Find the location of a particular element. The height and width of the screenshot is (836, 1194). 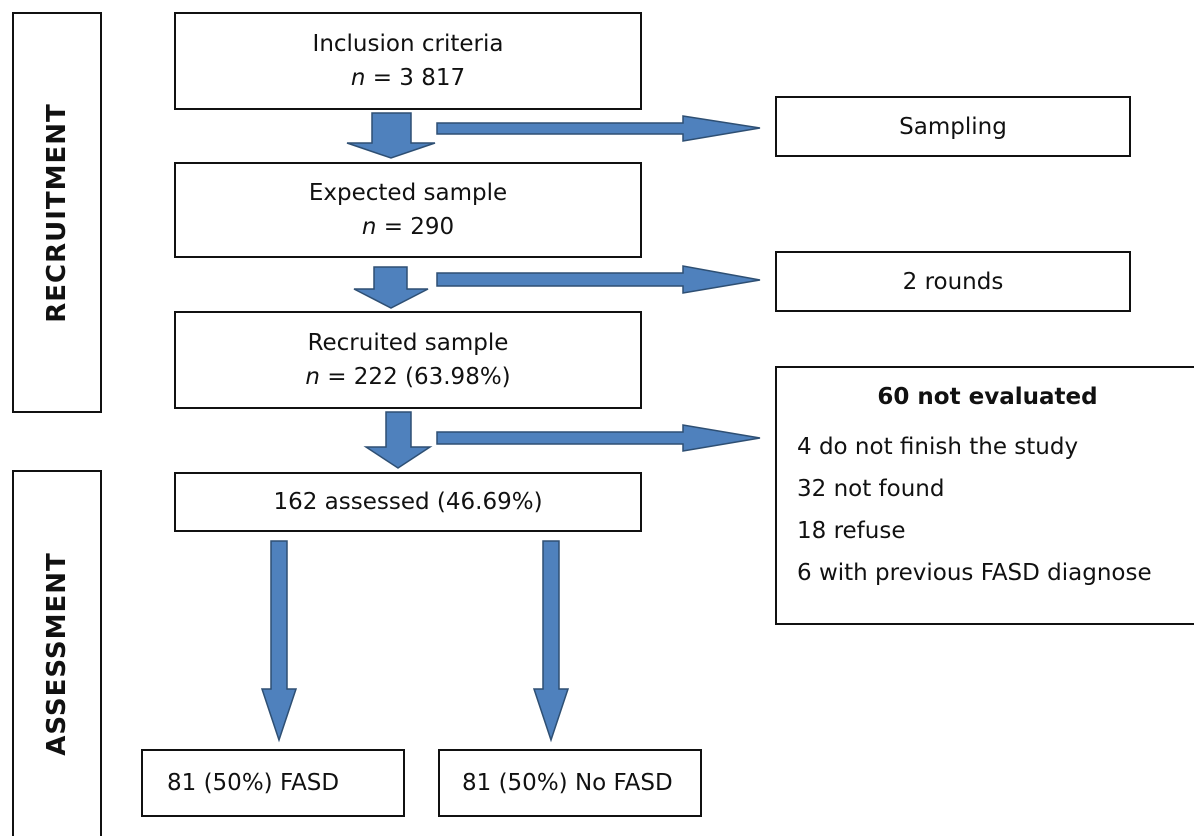

not-evaluated-item: 18 refuse is located at coordinates (851, 531).